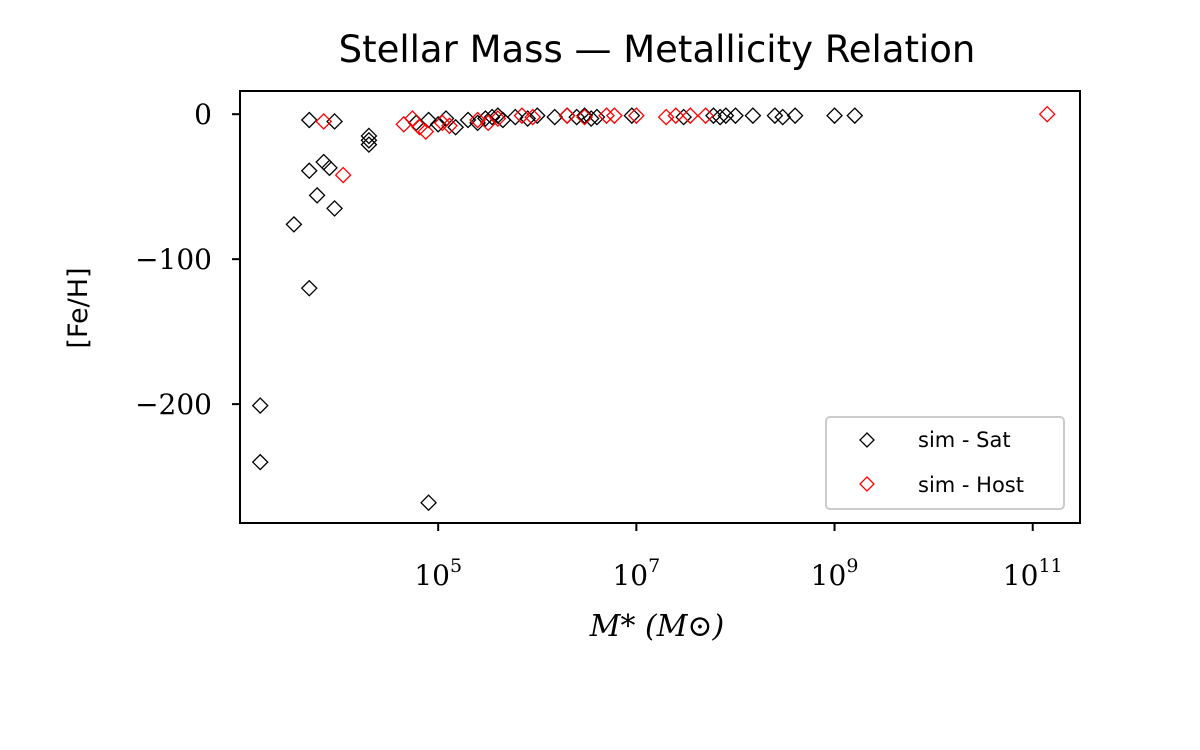  I want to click on legend: sim - Sat sim - Host, so click(945, 463).